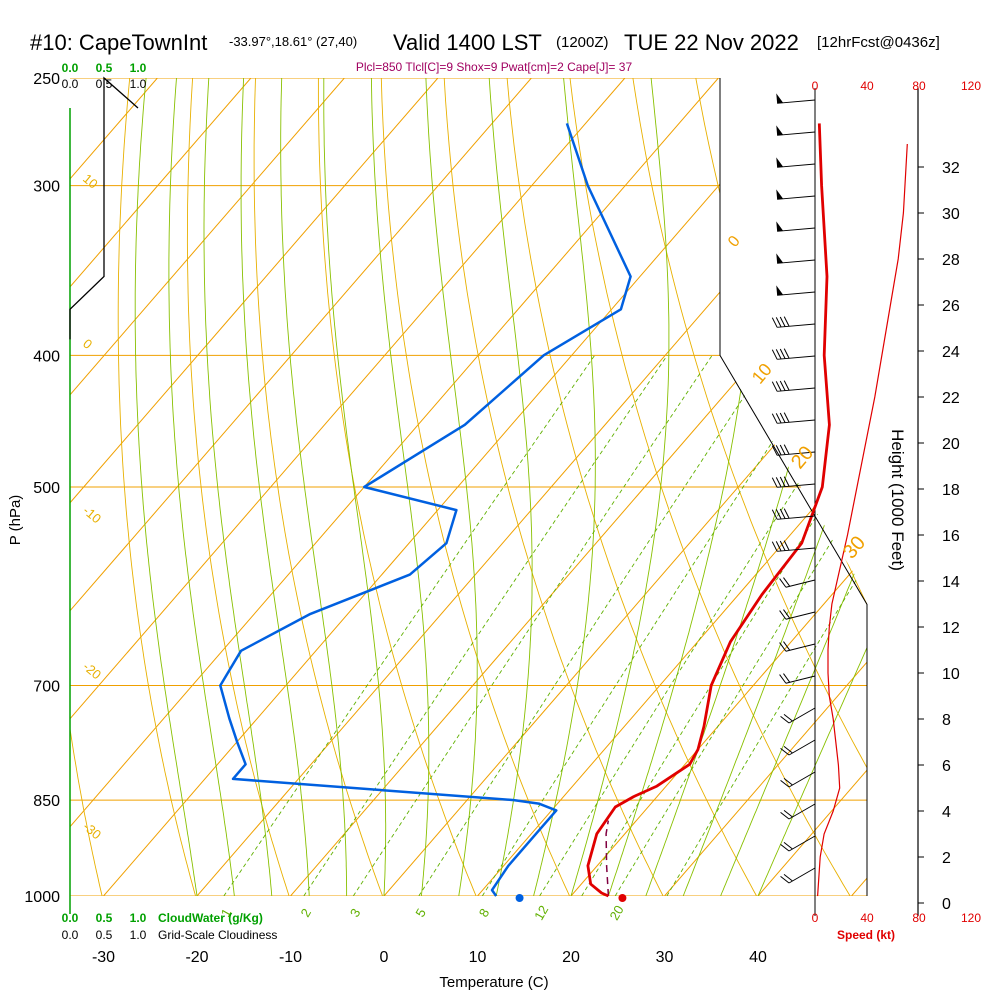  Describe the element at coordinates (46, 187) in the screenshot. I see `pressure-tick-label: 300` at that location.